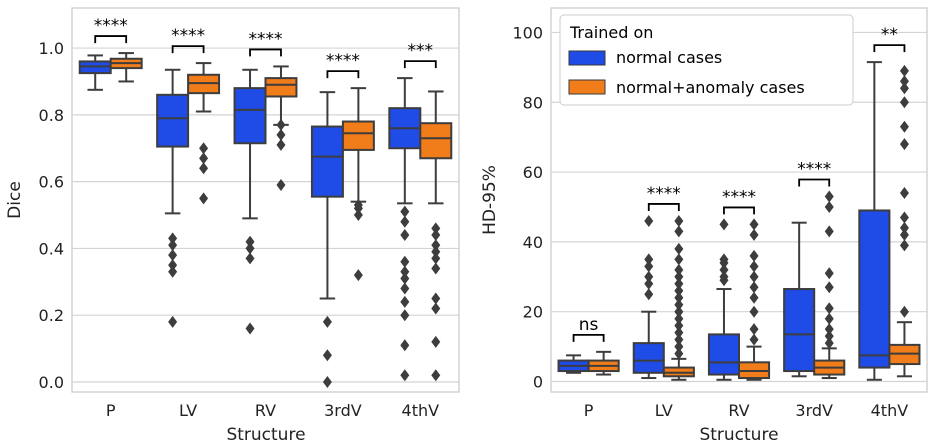 The width and height of the screenshot is (935, 448). I want to click on dice-y-tick-label: 0.2, so click(51, 315).